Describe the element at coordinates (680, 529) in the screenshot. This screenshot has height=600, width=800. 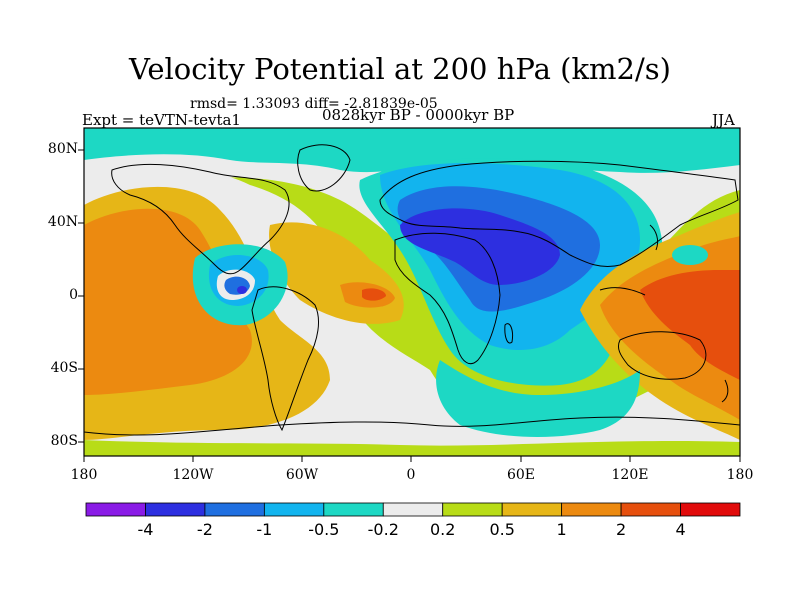
I see `colorbar-label: 4` at that location.